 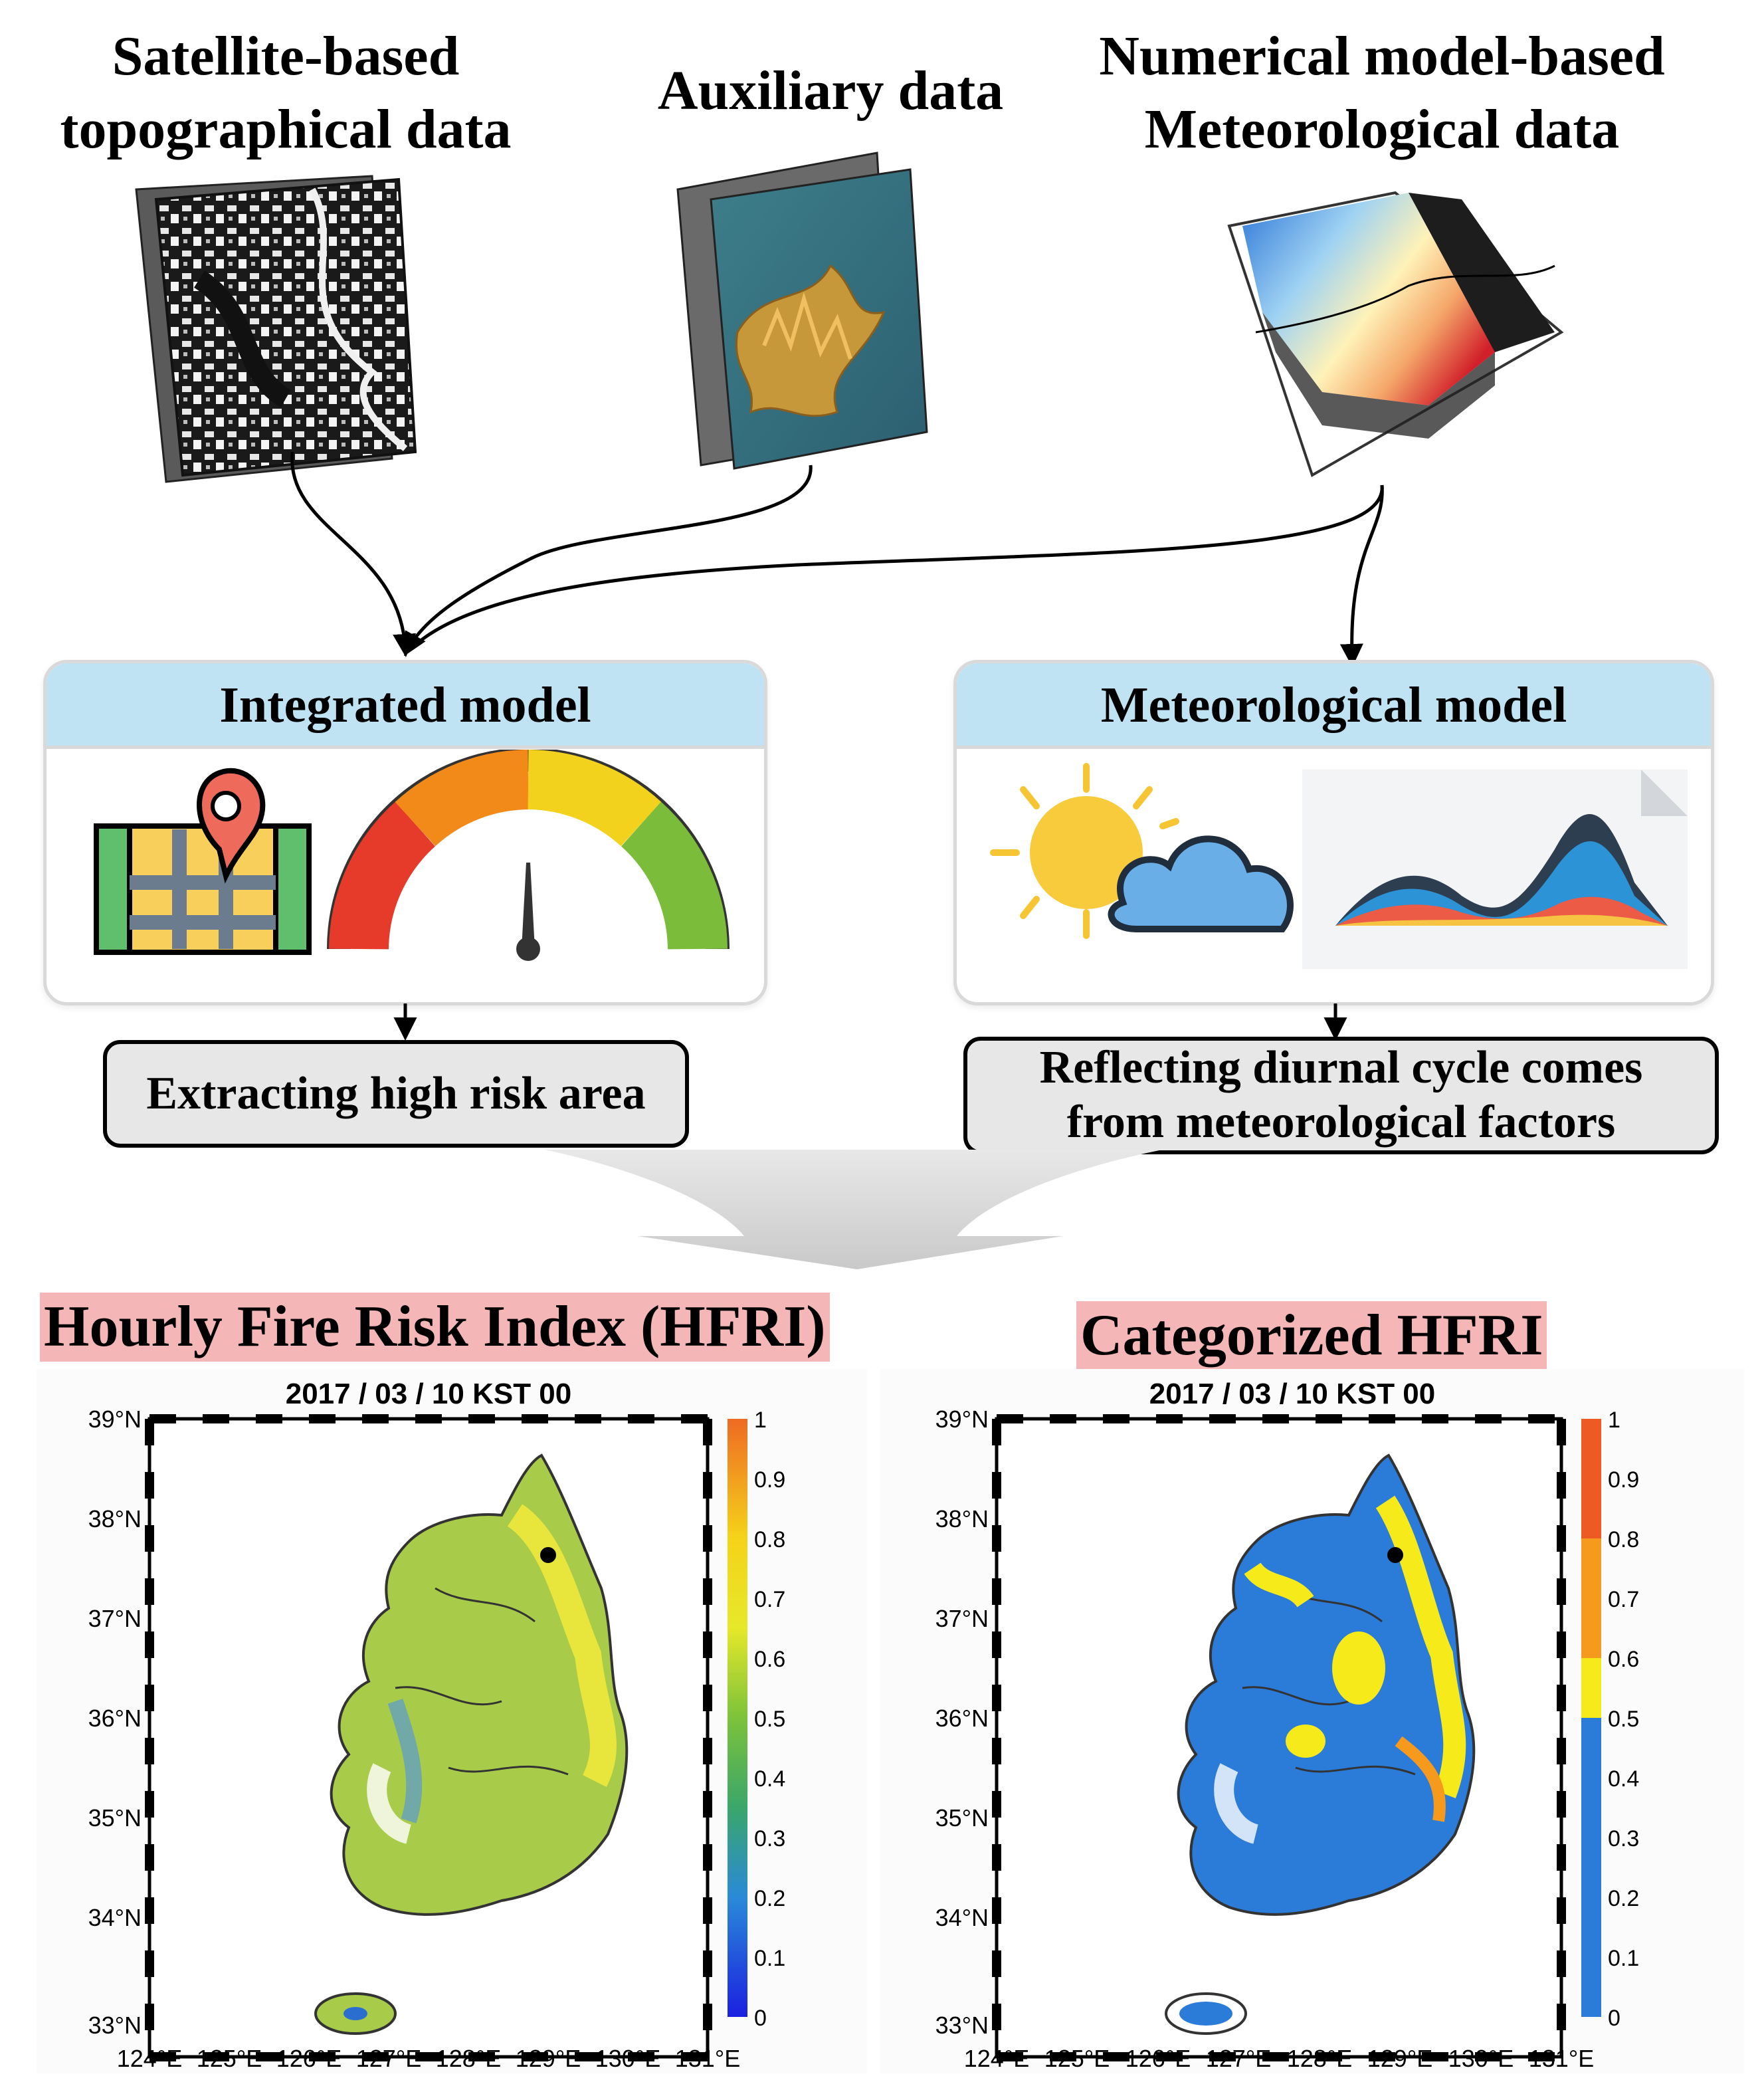 I want to click on hfri-heading: Hourly Fire Risk Index (HFRI), so click(x=435, y=1327).